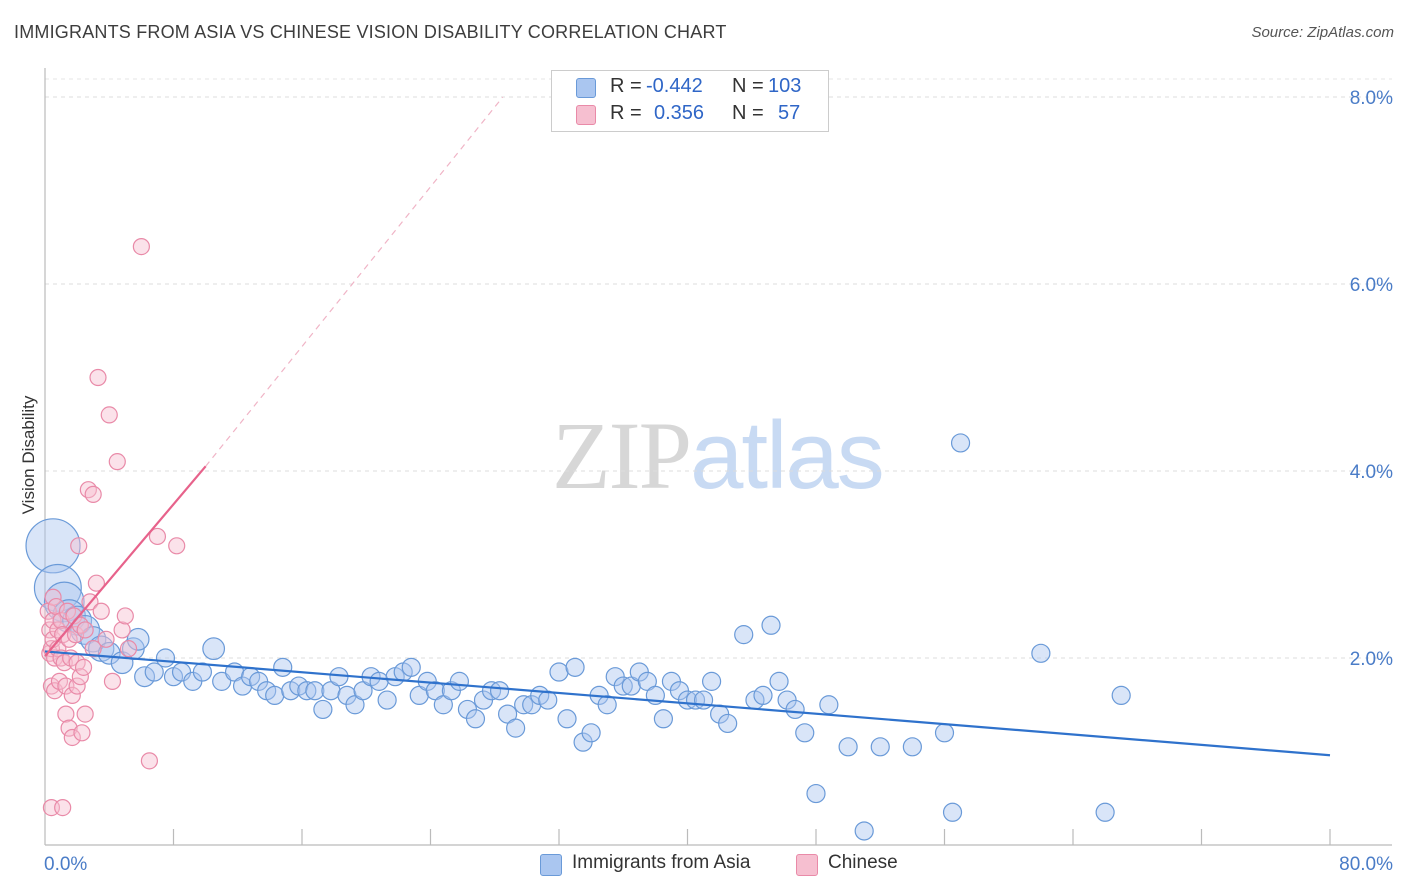  Describe the element at coordinates (789, 113) in the screenshot. I see `legend-n-value: 57` at that location.